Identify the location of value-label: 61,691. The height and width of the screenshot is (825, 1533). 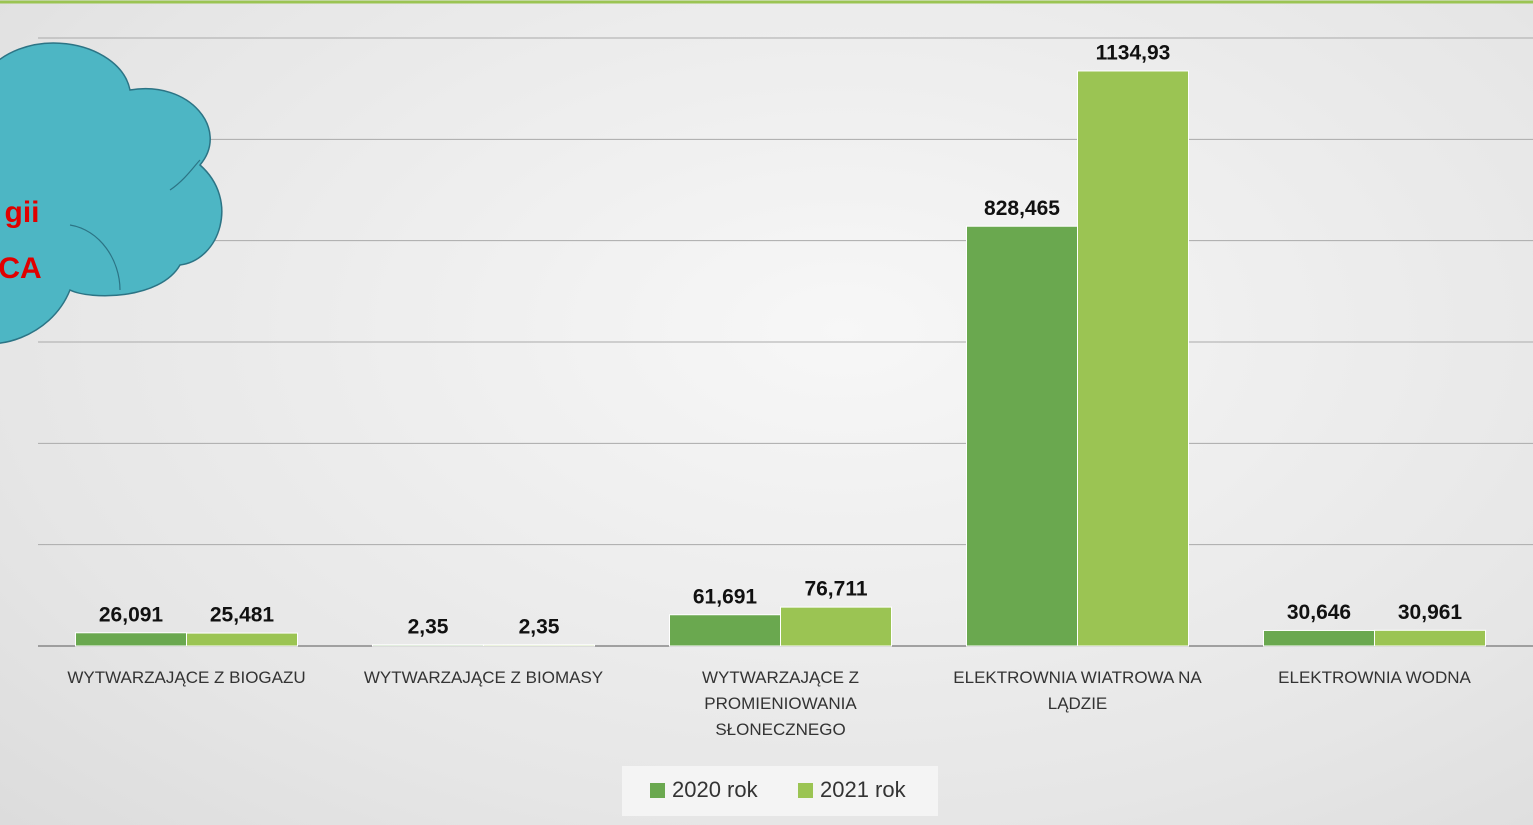
(725, 596).